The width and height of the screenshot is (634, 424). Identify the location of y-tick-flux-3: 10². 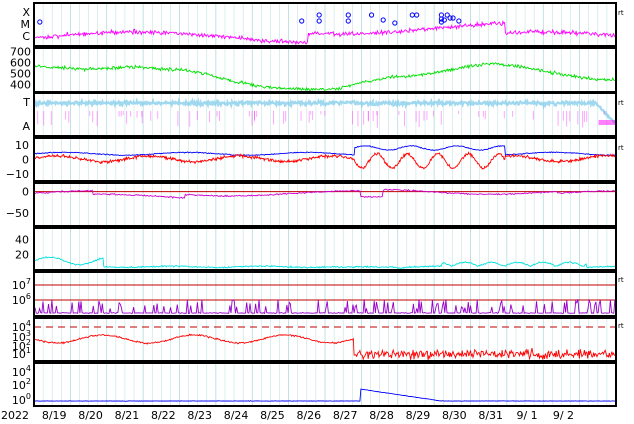
(21, 345).